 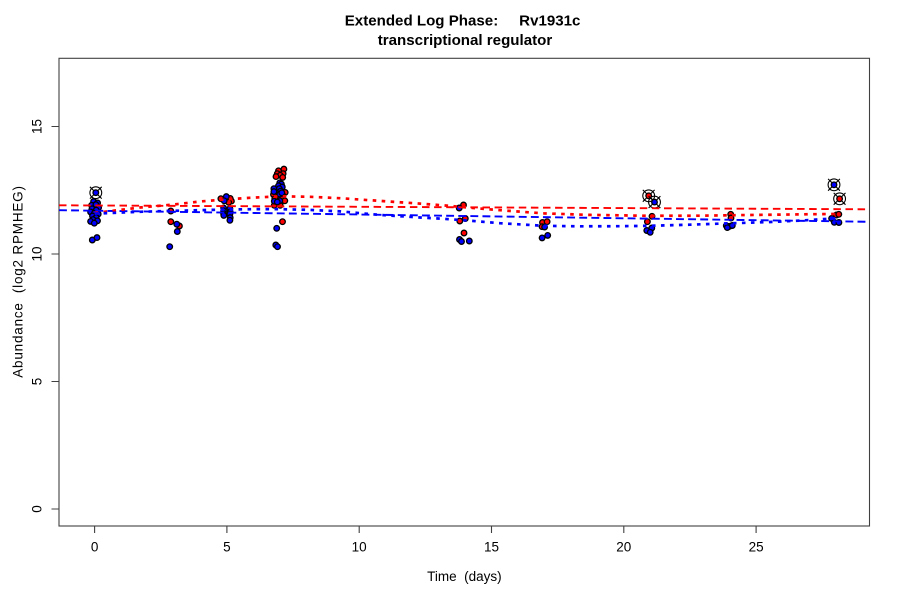 What do you see at coordinates (18, 281) in the screenshot?
I see `svg-text: Abundance (log2 RPMHEG)` at bounding box center [18, 281].